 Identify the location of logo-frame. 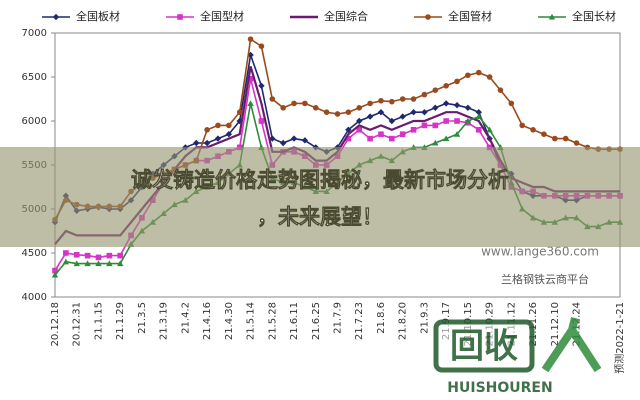
(484, 346).